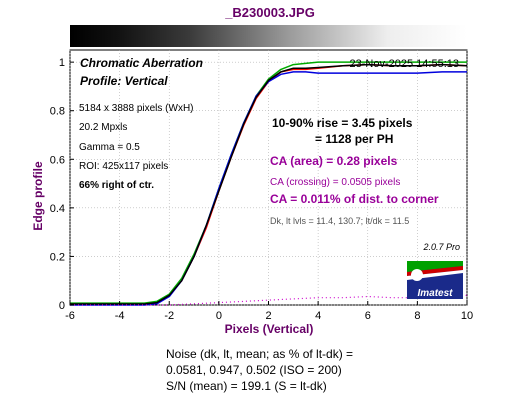 Image resolution: width=520 pixels, height=400 pixels. Describe the element at coordinates (335, 182) in the screenshot. I see `ca-crossing-result: CA (crossing) = 0.0505 pixels` at that location.